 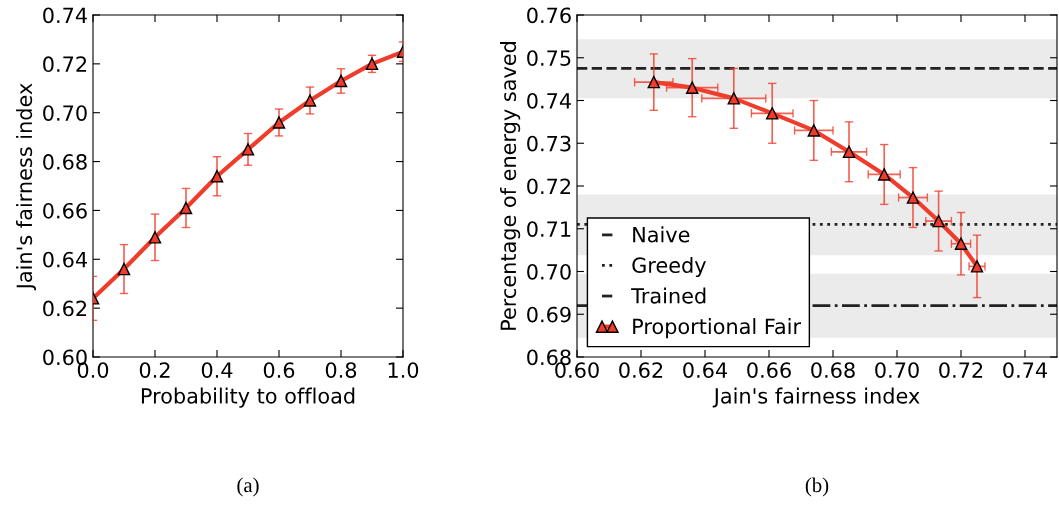 What do you see at coordinates (65, 210) in the screenshot?
I see `y-tick-label: 0.66` at bounding box center [65, 210].